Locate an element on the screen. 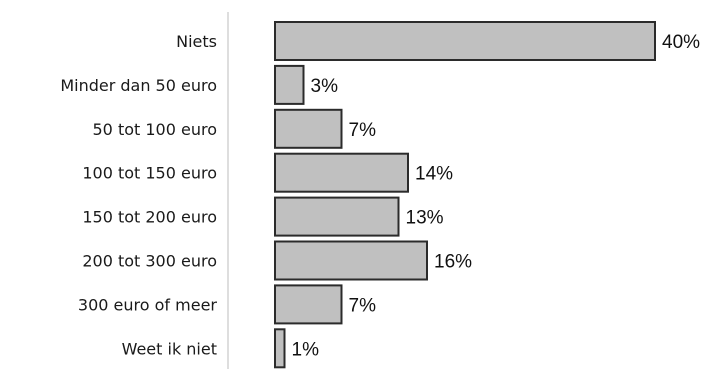 The width and height of the screenshot is (720, 369). category-label: 200 tot 300 euro is located at coordinates (149, 261).